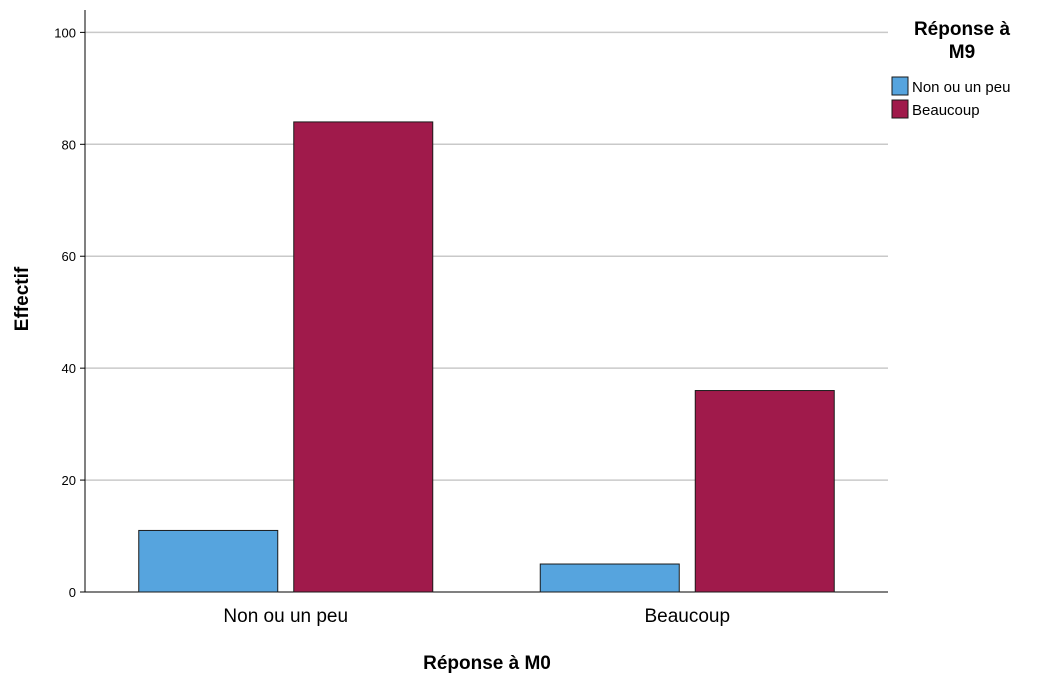 The width and height of the screenshot is (1037, 680). Describe the element at coordinates (69, 368) in the screenshot. I see `y-tick-label: 40` at that location.